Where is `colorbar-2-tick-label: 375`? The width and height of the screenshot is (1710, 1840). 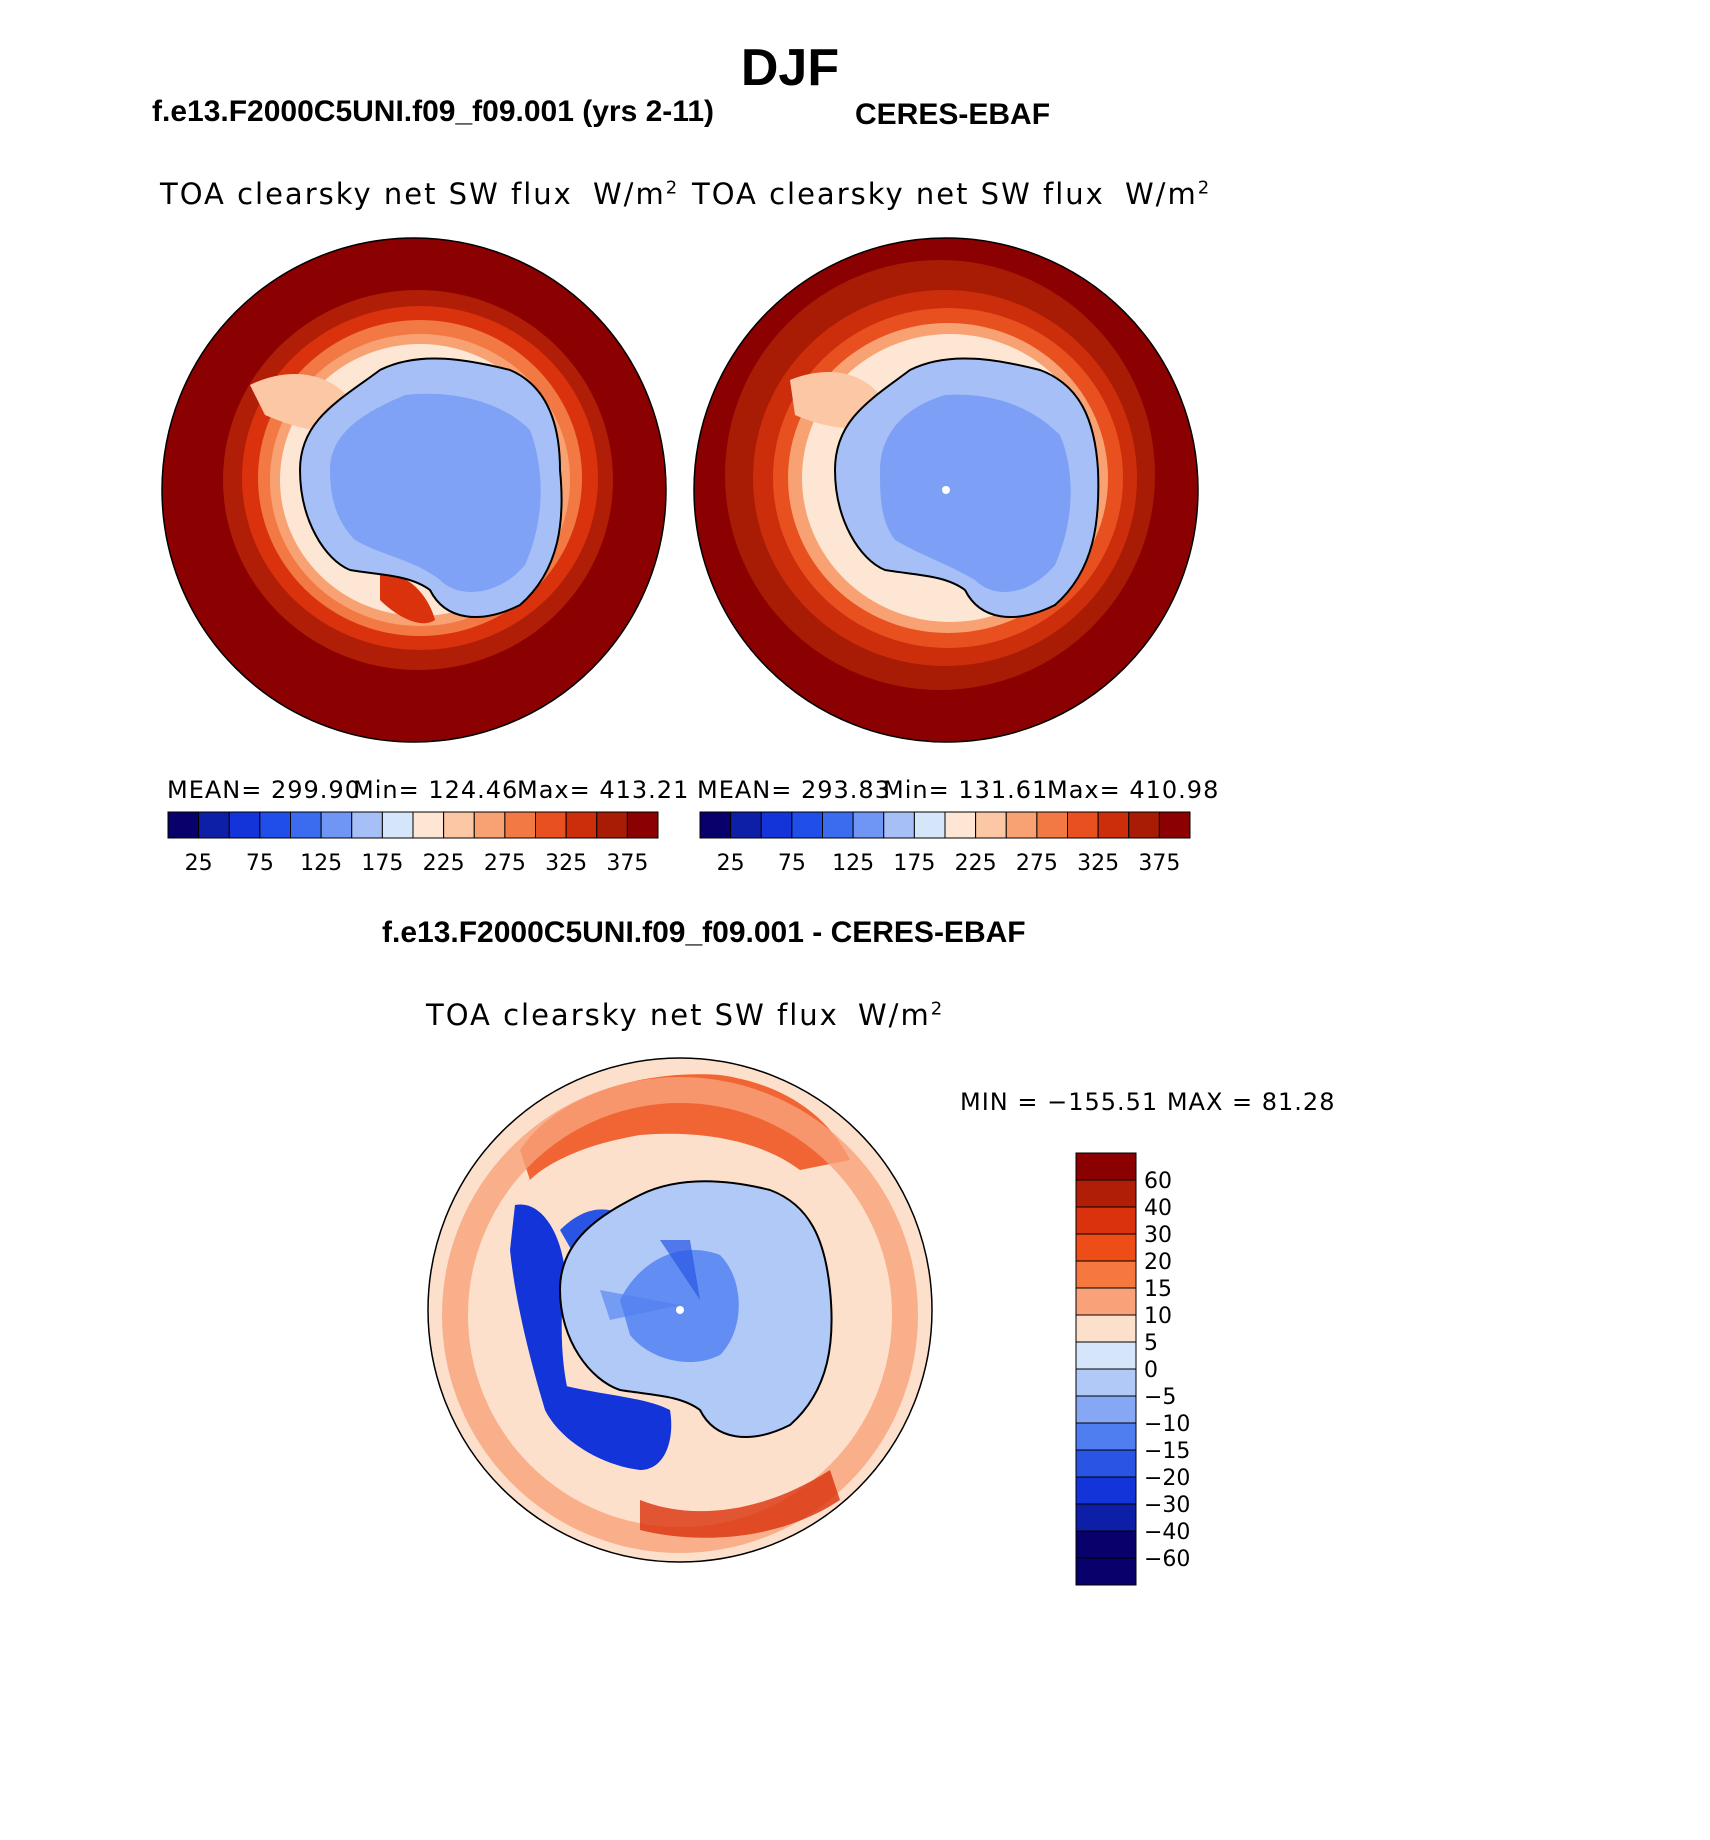
colorbar-2-tick-label: 375 is located at coordinates (1159, 863).